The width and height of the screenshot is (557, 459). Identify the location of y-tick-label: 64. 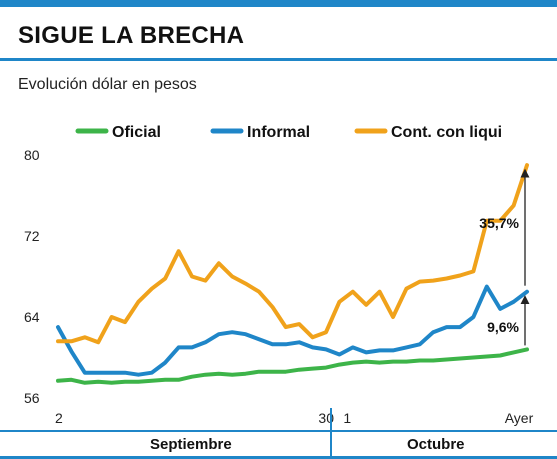
(32, 317).